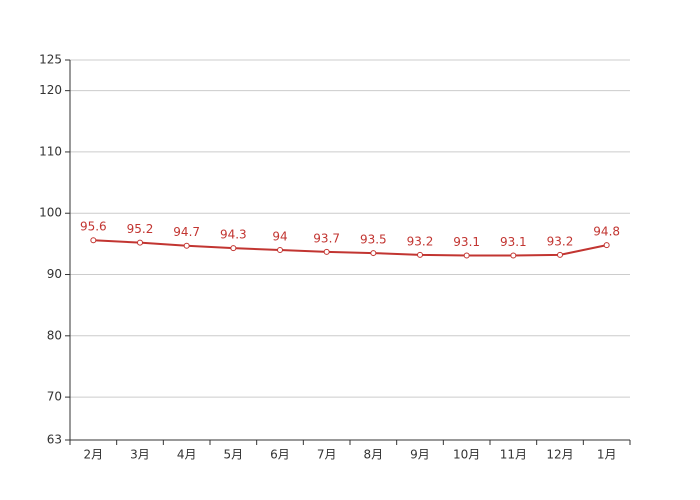 The height and width of the screenshot is (500, 700). I want to click on x-tick-label: 8月, so click(374, 455).